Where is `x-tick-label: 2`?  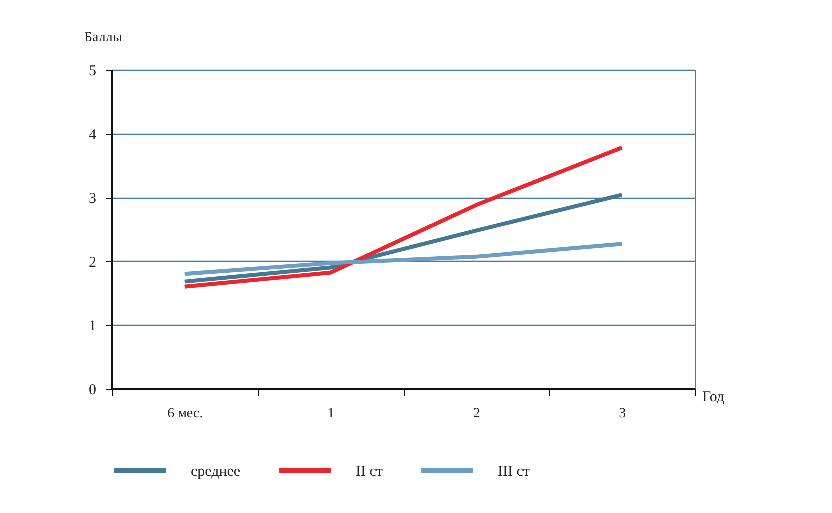
x-tick-label: 2 is located at coordinates (476, 414).